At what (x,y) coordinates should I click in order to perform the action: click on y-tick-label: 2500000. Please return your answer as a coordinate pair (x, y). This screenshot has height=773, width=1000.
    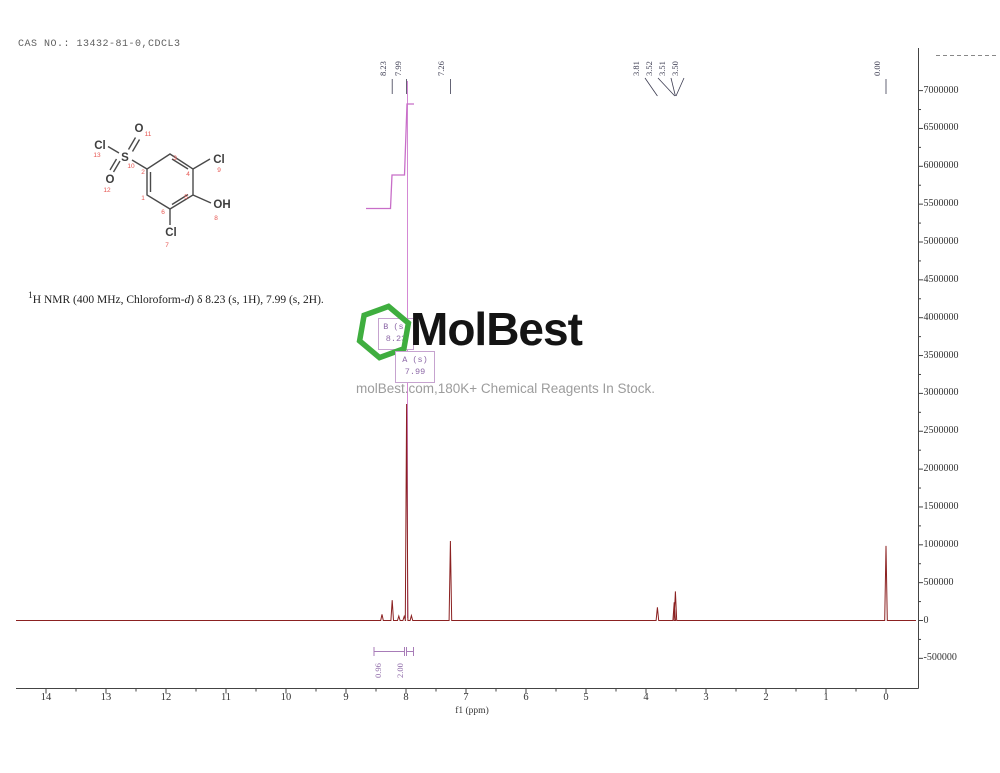
    Looking at the image, I should click on (941, 431).